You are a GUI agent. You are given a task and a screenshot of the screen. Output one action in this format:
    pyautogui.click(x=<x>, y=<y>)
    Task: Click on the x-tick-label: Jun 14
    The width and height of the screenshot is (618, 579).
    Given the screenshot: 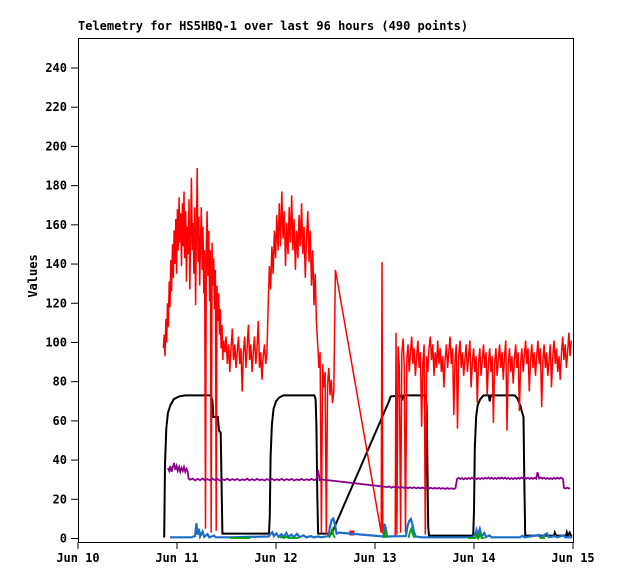 What is the action you would take?
    pyautogui.click(x=473, y=558)
    